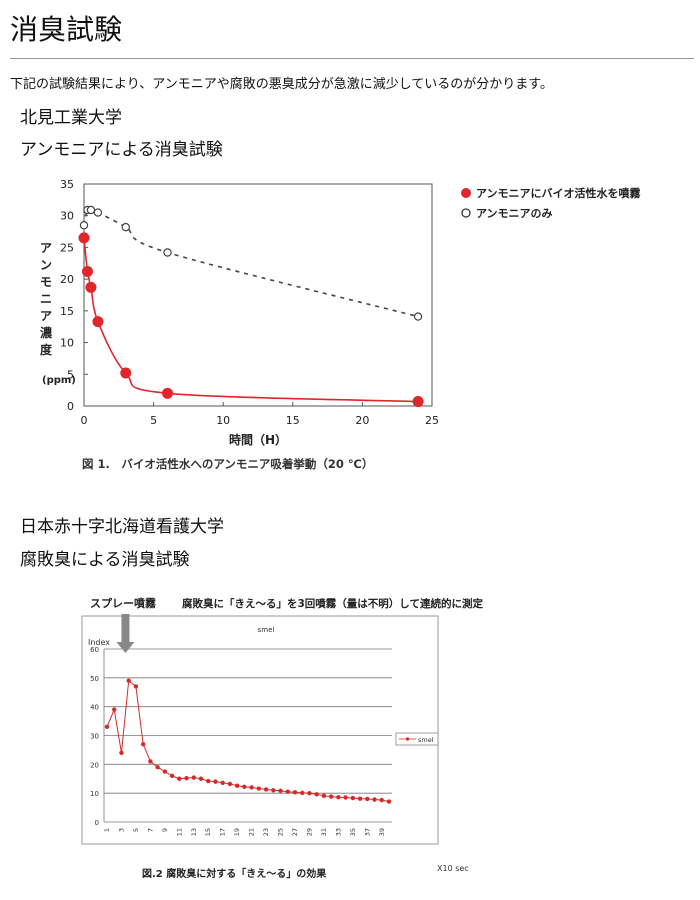 The width and height of the screenshot is (700, 900). What do you see at coordinates (223, 420) in the screenshot?
I see `x-tick-label: 10` at bounding box center [223, 420].